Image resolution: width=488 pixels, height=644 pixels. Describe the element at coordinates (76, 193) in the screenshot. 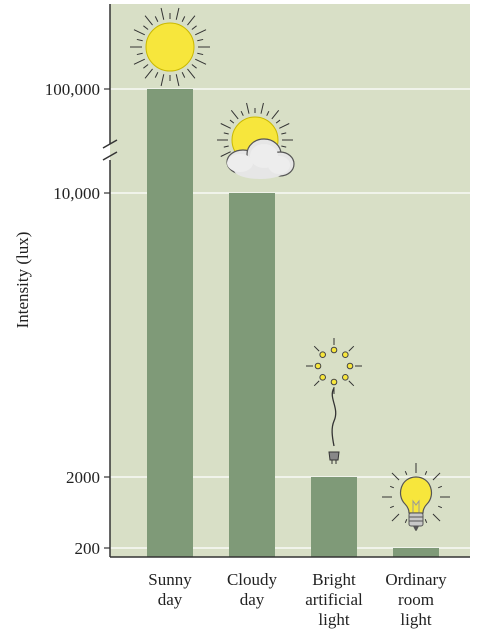

I see `y-tick-label: 10,000` at that location.